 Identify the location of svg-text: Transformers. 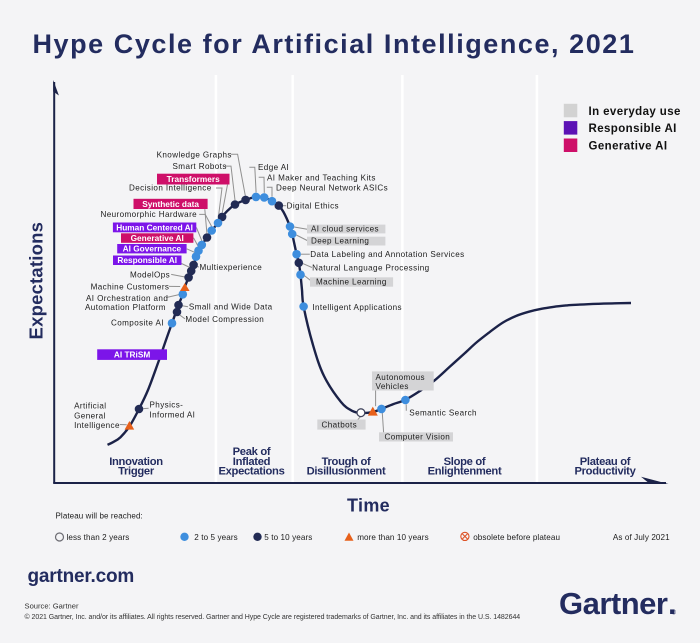
(193, 179).